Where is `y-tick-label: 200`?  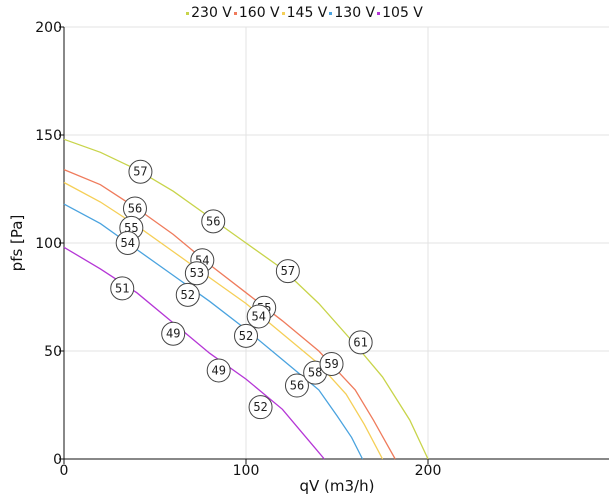 y-tick-label: 200 is located at coordinates (48, 28).